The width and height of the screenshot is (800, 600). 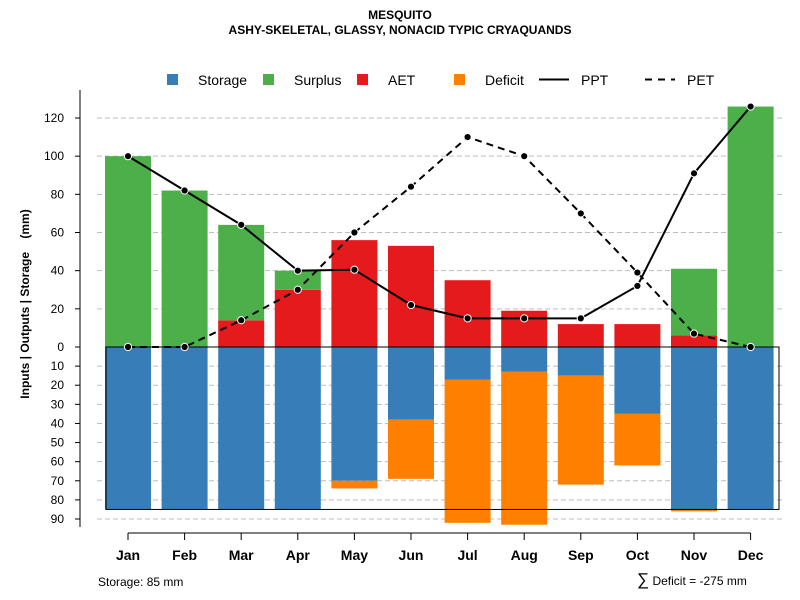 What do you see at coordinates (184, 555) in the screenshot?
I see `x-tick-label: Feb` at bounding box center [184, 555].